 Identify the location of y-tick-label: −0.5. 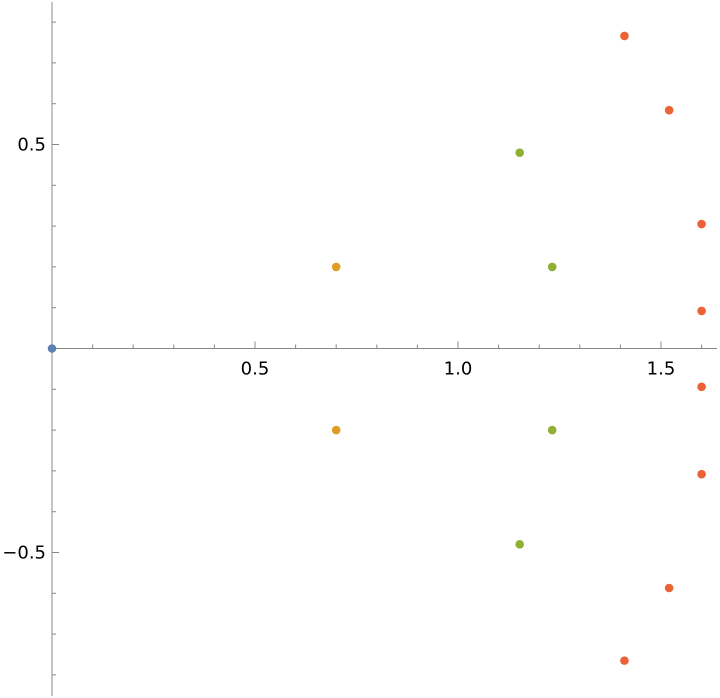
(24, 553).